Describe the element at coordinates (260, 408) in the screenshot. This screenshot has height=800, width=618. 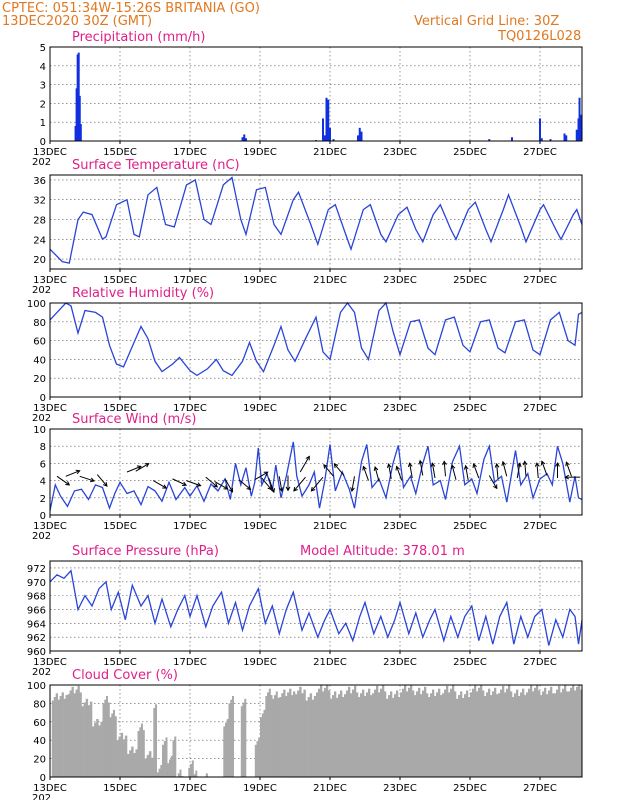
I see `rh-xtick: 19DEC` at that location.